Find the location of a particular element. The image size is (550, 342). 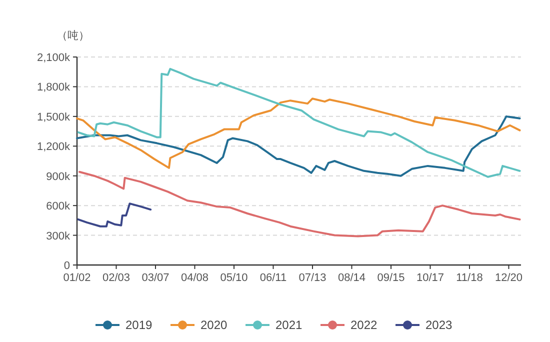

legend-label: 2021 is located at coordinates (289, 325).